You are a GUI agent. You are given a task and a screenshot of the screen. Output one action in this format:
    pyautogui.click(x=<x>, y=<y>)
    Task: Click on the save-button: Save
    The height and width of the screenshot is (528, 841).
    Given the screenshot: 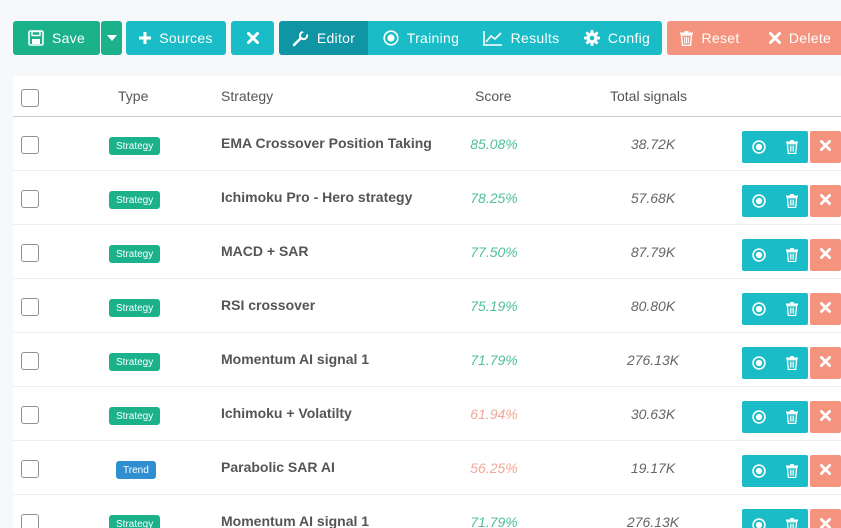 What is the action you would take?
    pyautogui.click(x=56, y=38)
    